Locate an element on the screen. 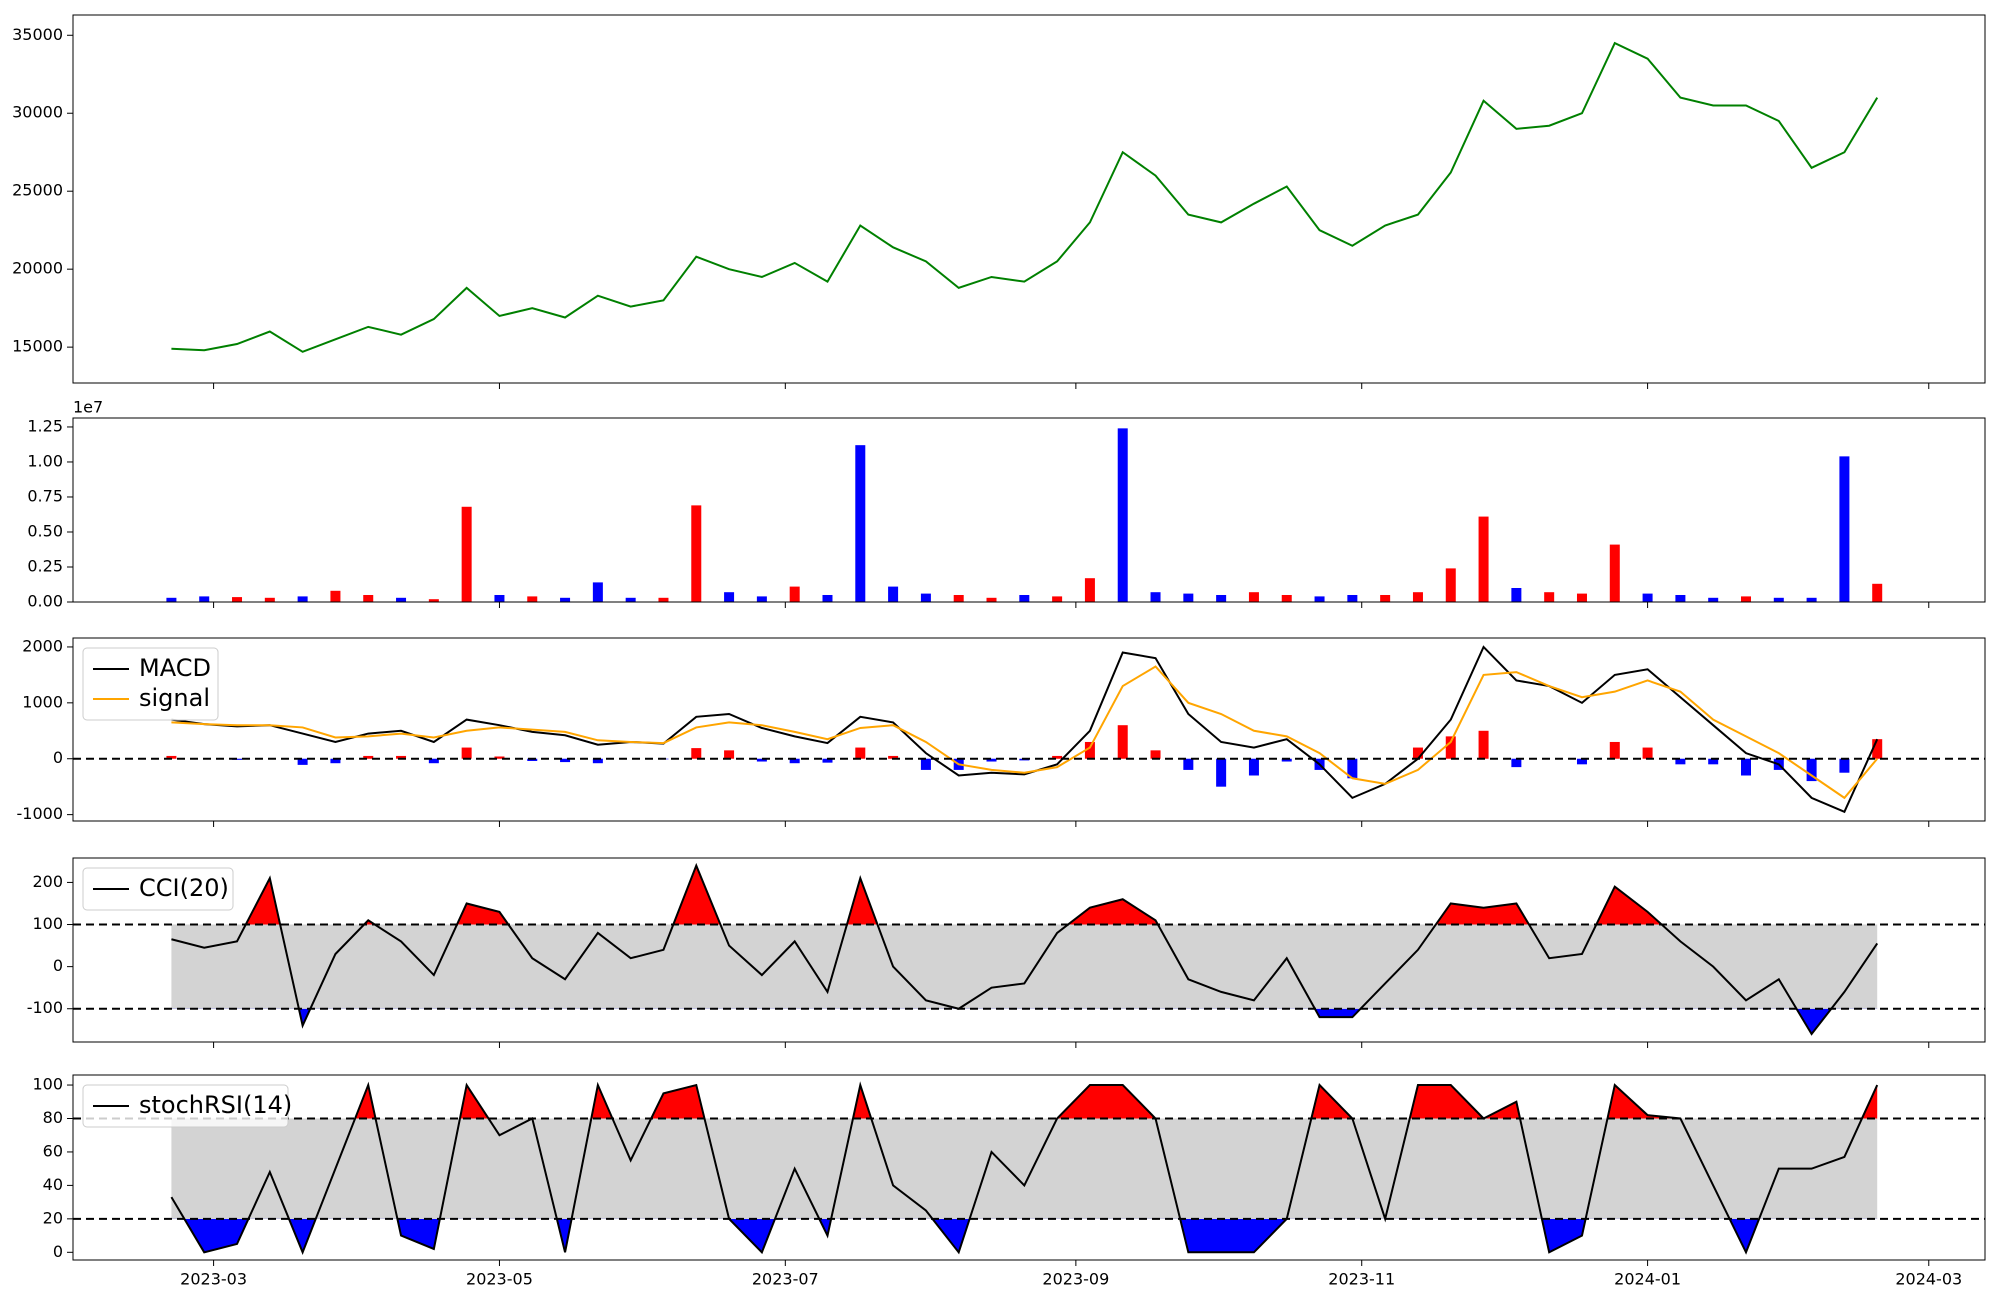 Image resolution: width=2000 pixels, height=1300 pixels. y-tick-label: 15000 is located at coordinates (37, 346).